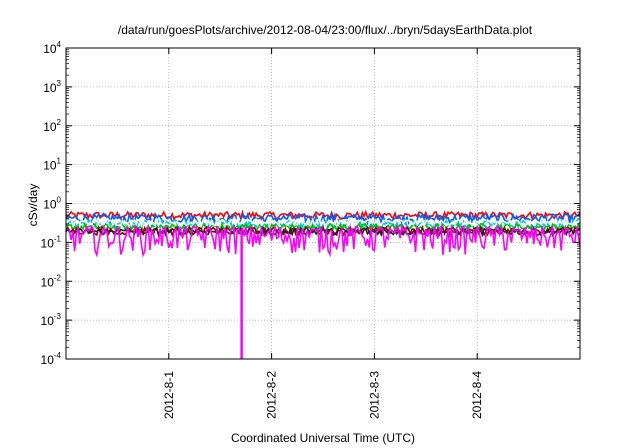 This screenshot has height=448, width=640. Describe the element at coordinates (51, 359) in the screenshot. I see `y-tick-label: 10⁻⁴` at that location.